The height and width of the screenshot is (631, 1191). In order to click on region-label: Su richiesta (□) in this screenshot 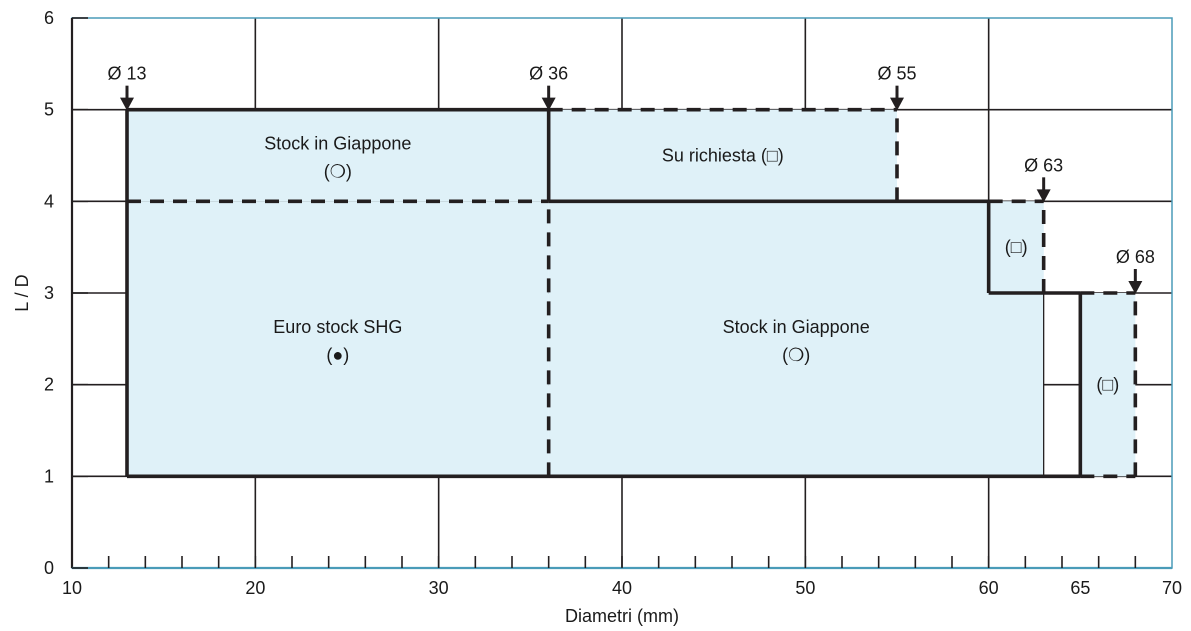, I will do `click(723, 156)`.